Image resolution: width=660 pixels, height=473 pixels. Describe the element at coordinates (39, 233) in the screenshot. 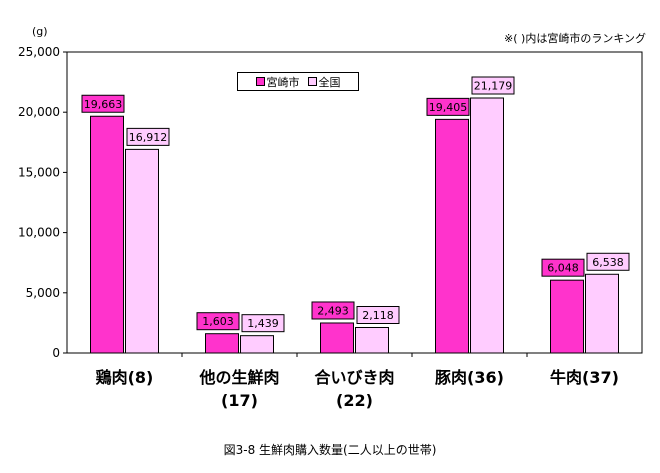

I see `y-tick-label: 10,000` at that location.